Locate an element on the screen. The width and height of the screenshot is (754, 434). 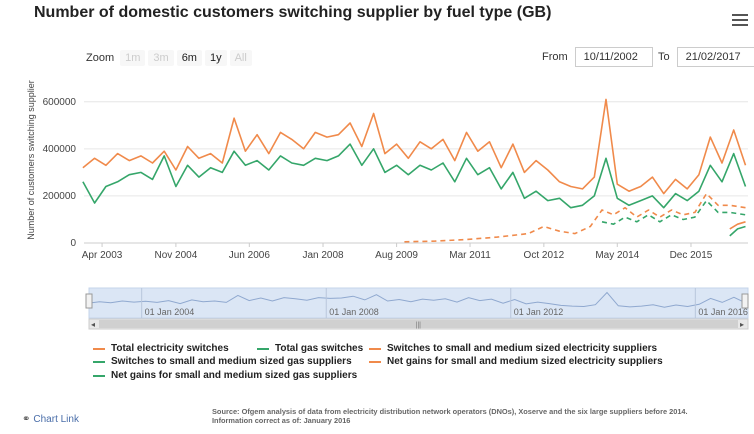
scroll-left-arrow: ◂ is located at coordinates (93, 324).